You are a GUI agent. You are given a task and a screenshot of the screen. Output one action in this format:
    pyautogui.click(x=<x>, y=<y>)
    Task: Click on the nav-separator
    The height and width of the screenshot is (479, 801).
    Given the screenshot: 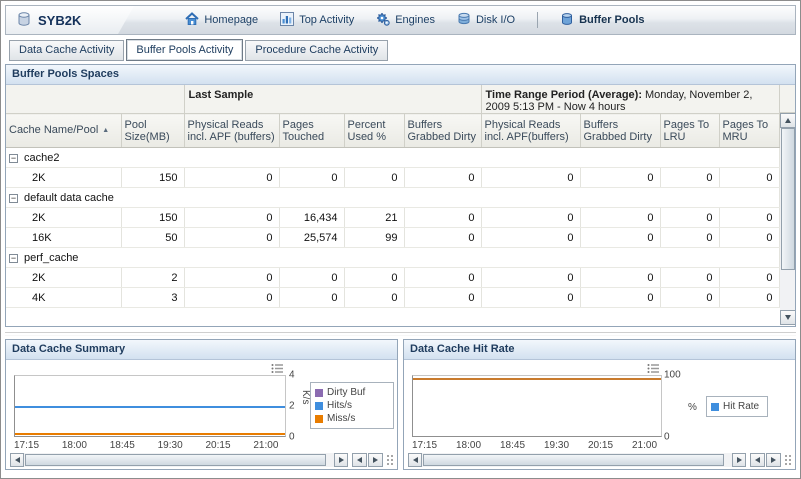 What is the action you would take?
    pyautogui.click(x=538, y=20)
    